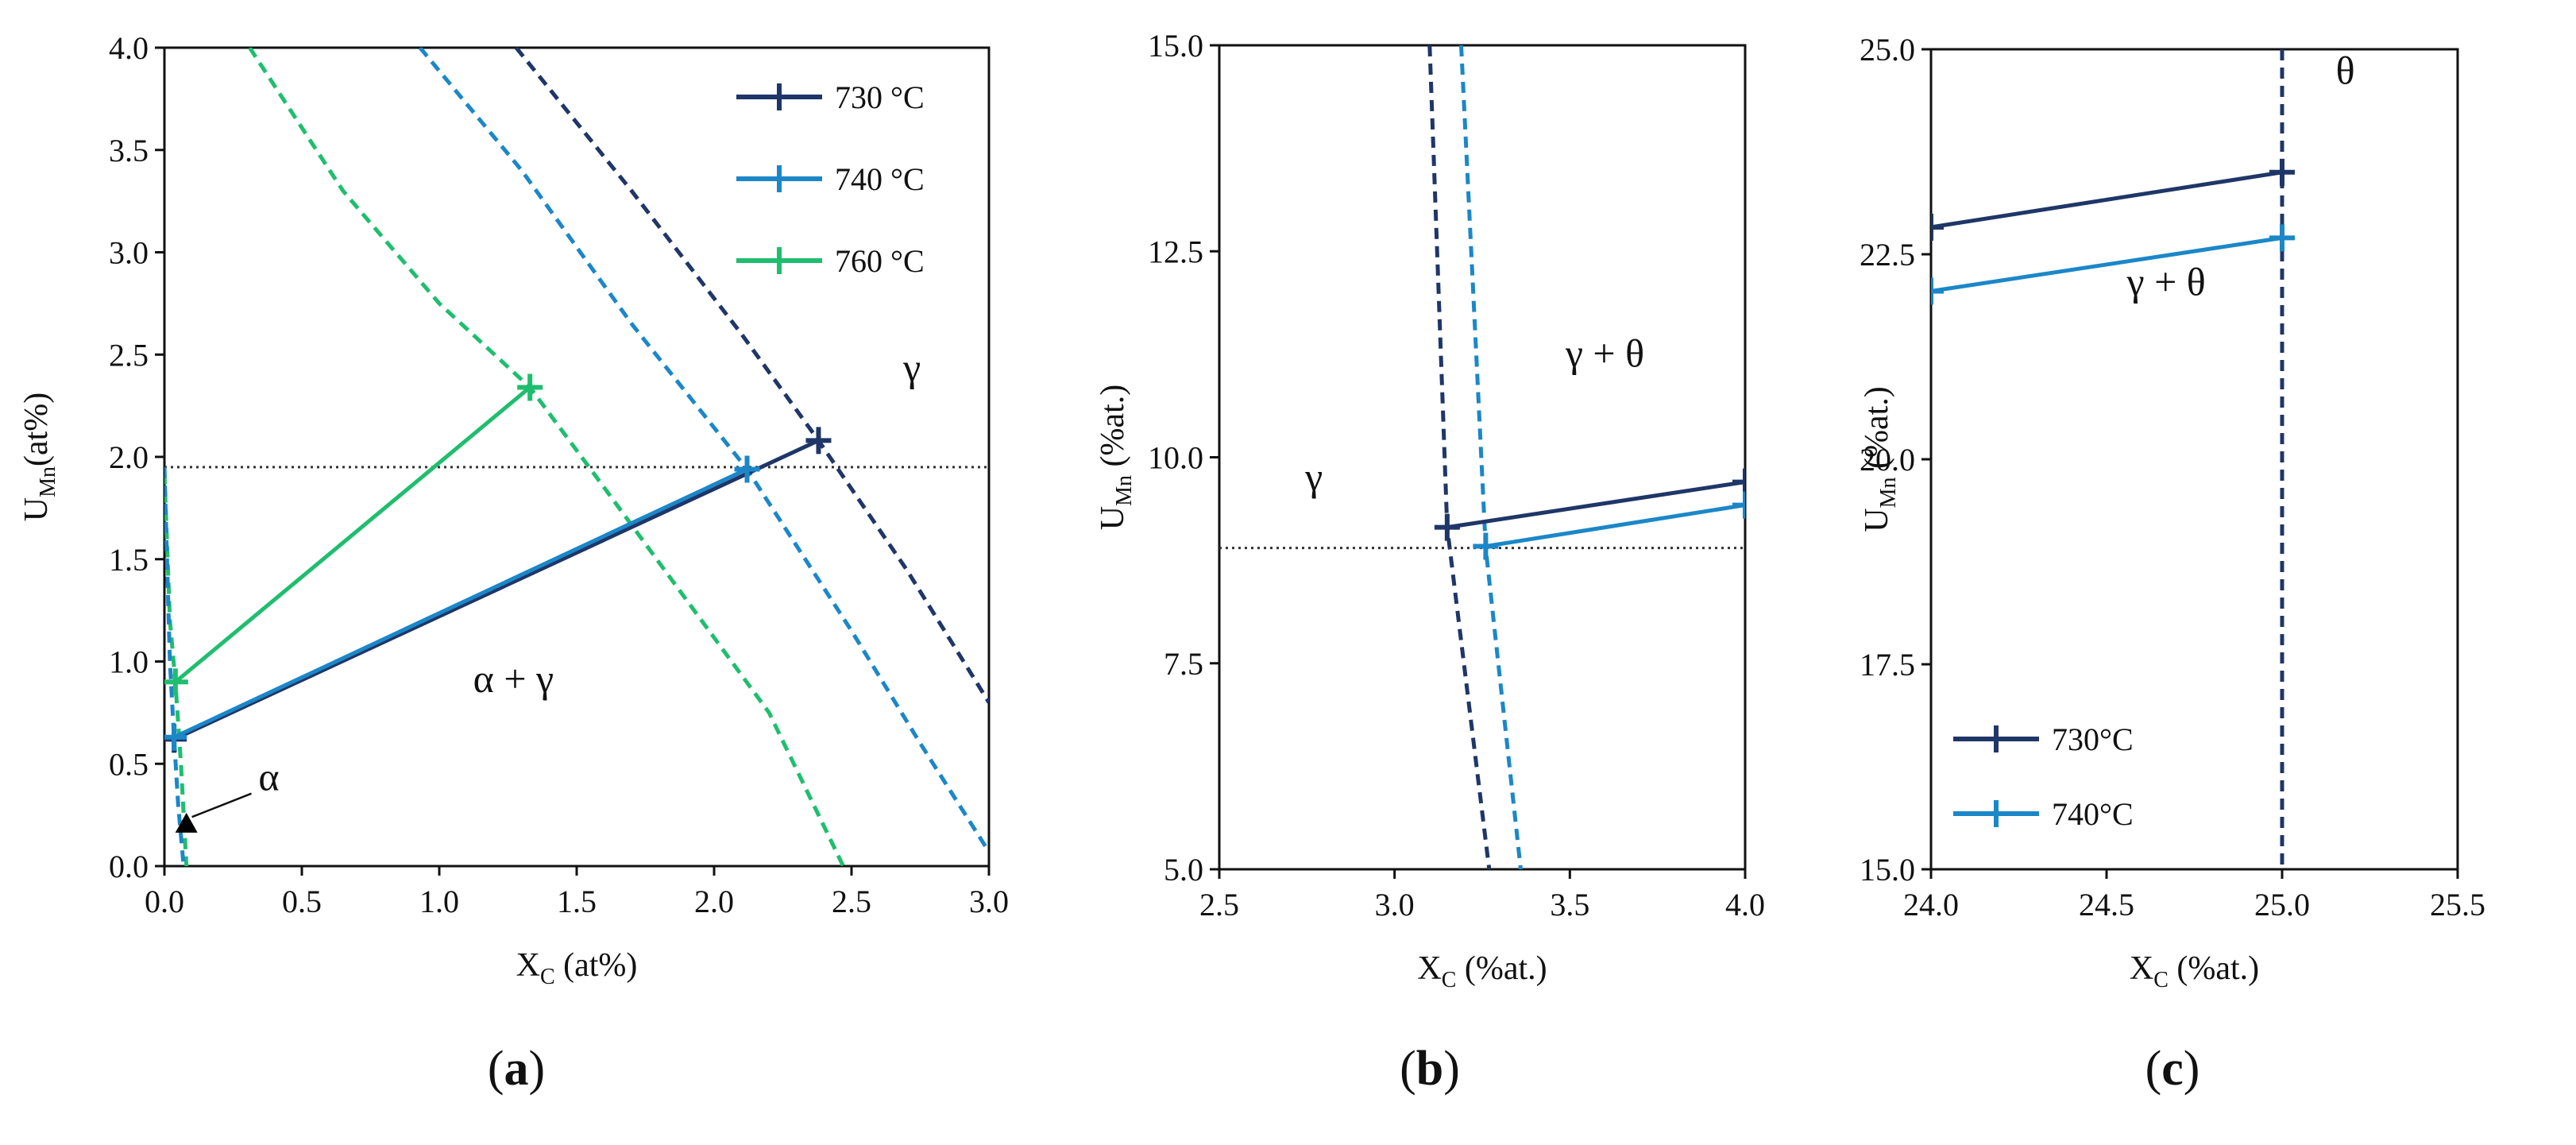  Describe the element at coordinates (1175, 458) in the screenshot. I see `y-tick-label: 10.0` at that location.